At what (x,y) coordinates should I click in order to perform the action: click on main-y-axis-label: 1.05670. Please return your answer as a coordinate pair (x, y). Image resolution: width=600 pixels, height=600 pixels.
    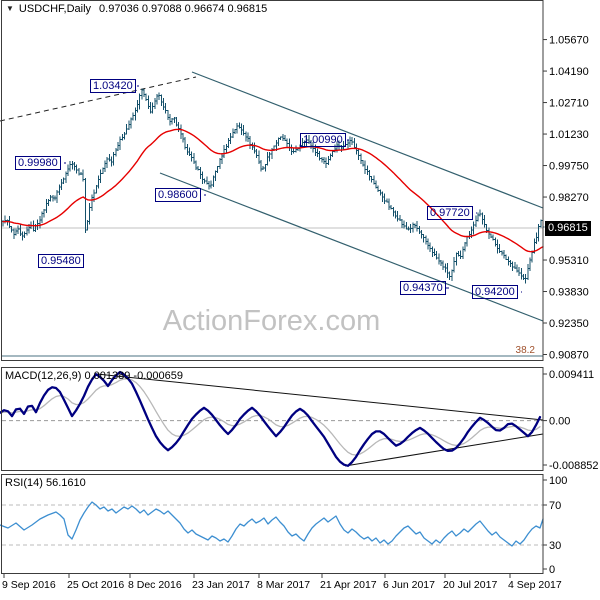
    Looking at the image, I should click on (569, 41).